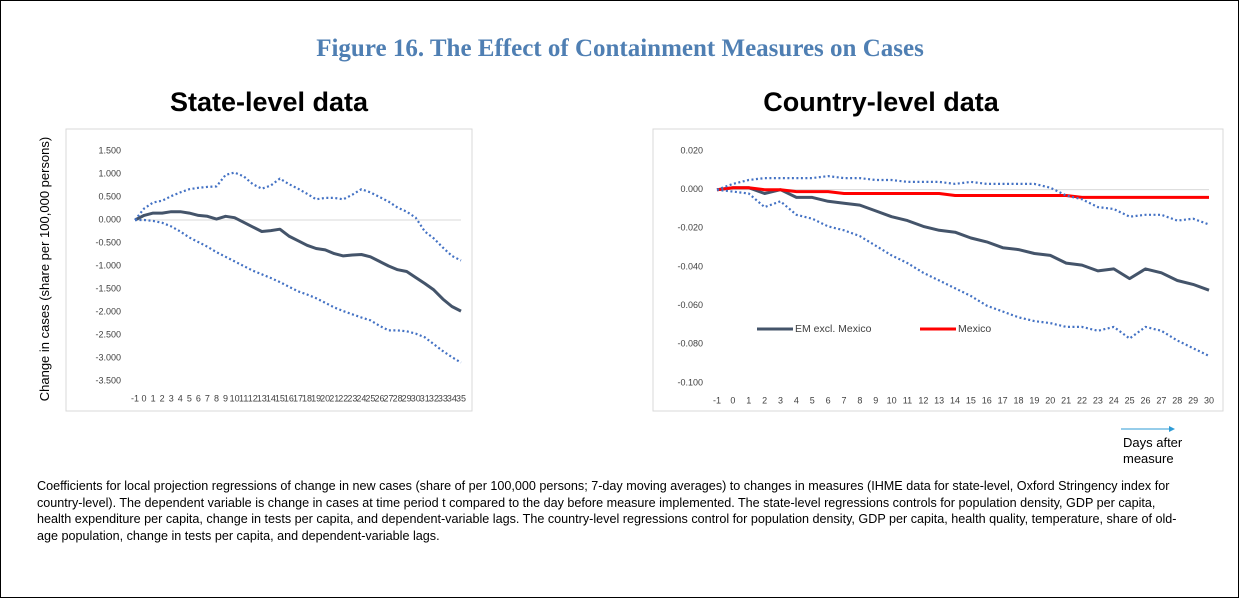  Describe the element at coordinates (425, 398) in the screenshot. I see `x-tick-label: 31` at that location.